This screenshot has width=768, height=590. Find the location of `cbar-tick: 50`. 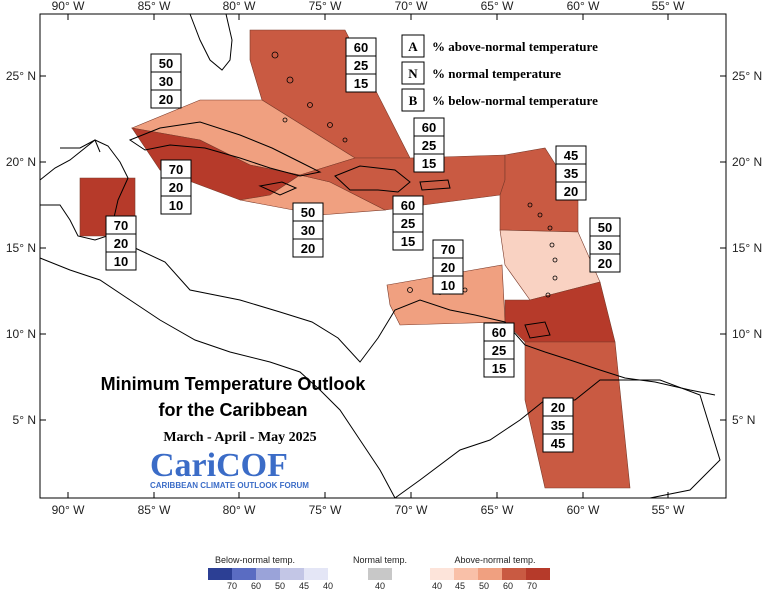

cbar-tick: 50 is located at coordinates (484, 585).